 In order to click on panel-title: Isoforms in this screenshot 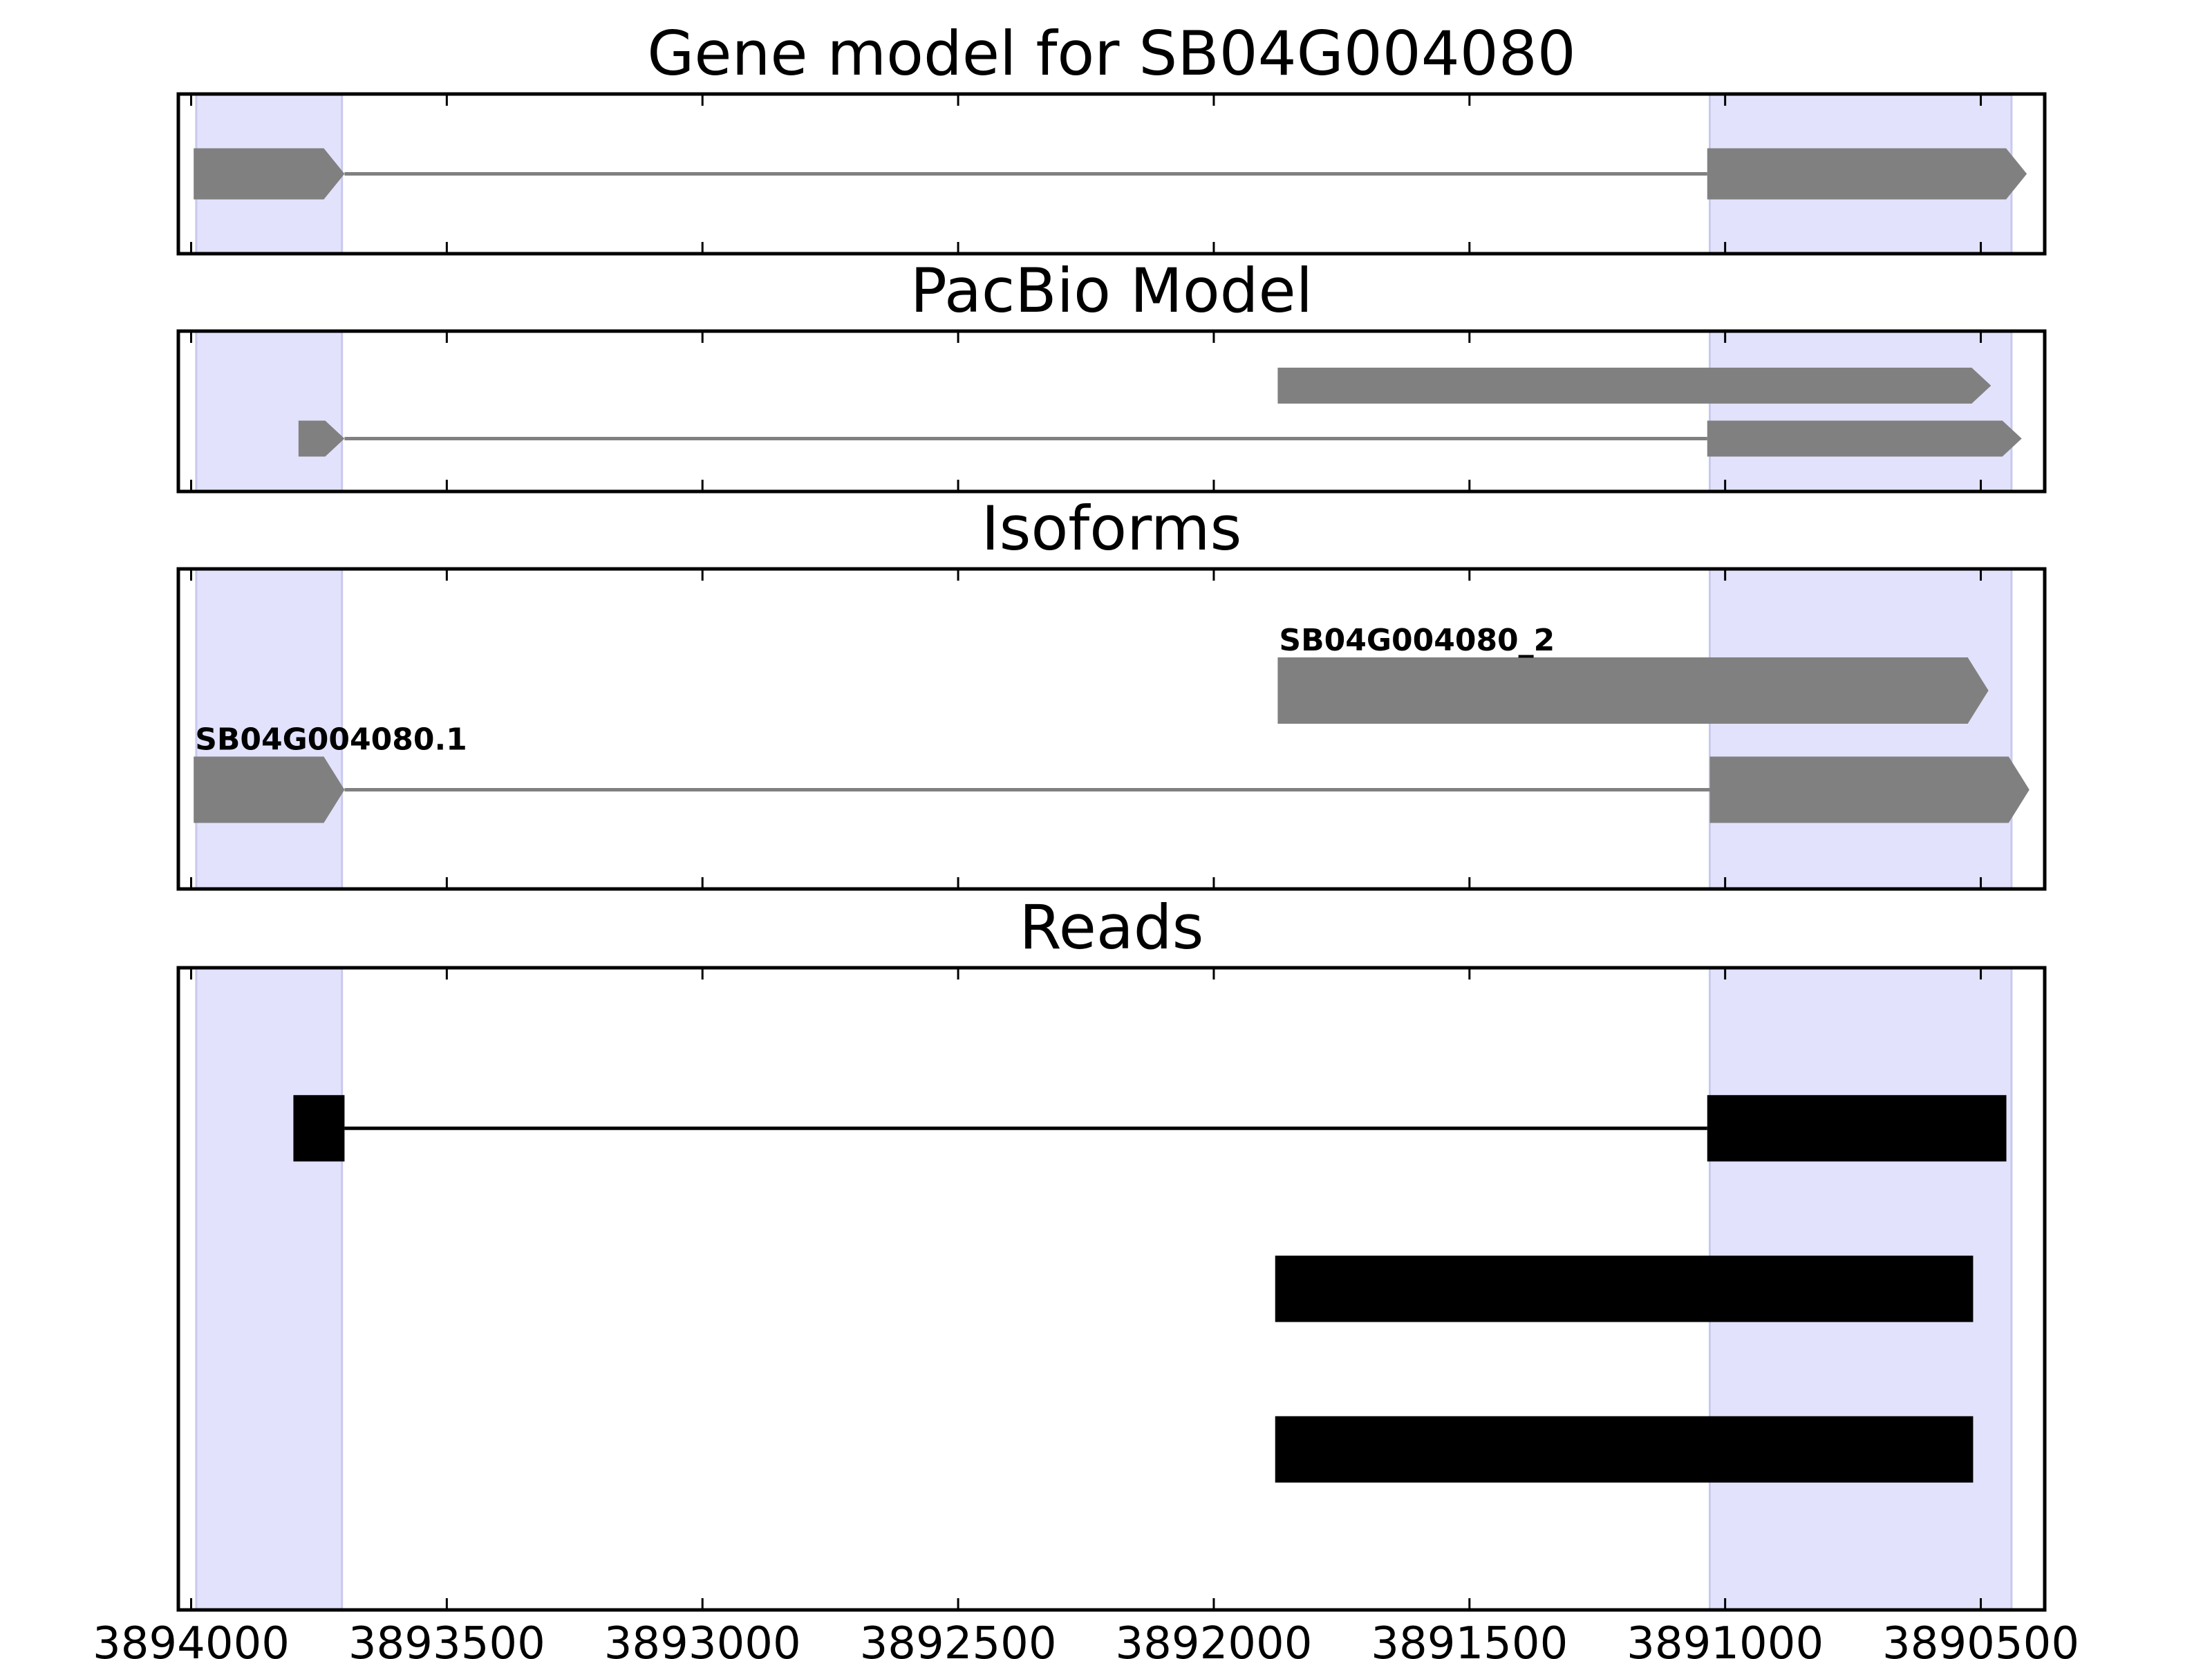, I will do `click(1112, 528)`.